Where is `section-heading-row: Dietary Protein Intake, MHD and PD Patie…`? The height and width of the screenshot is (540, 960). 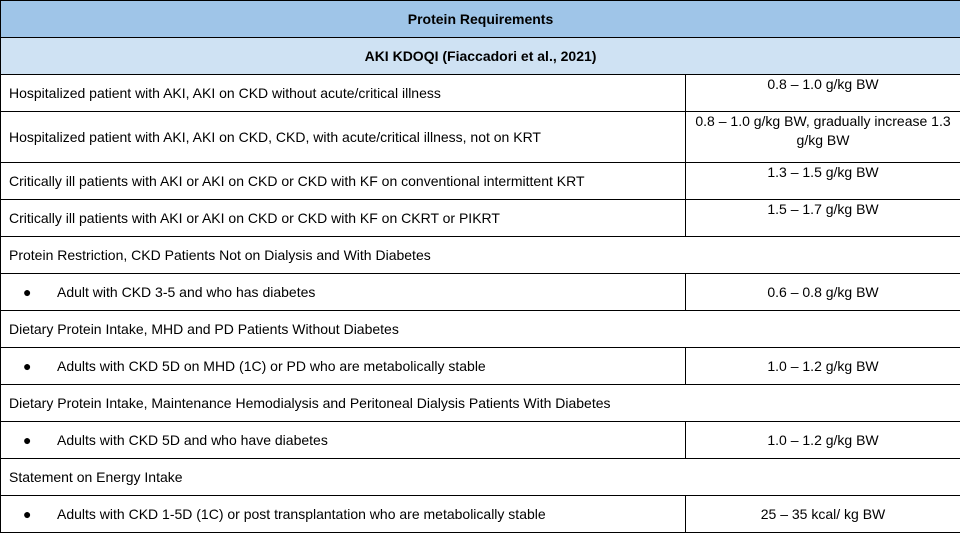
section-heading-row: Dietary Protein Intake, MHD and PD Patie… is located at coordinates (480, 329).